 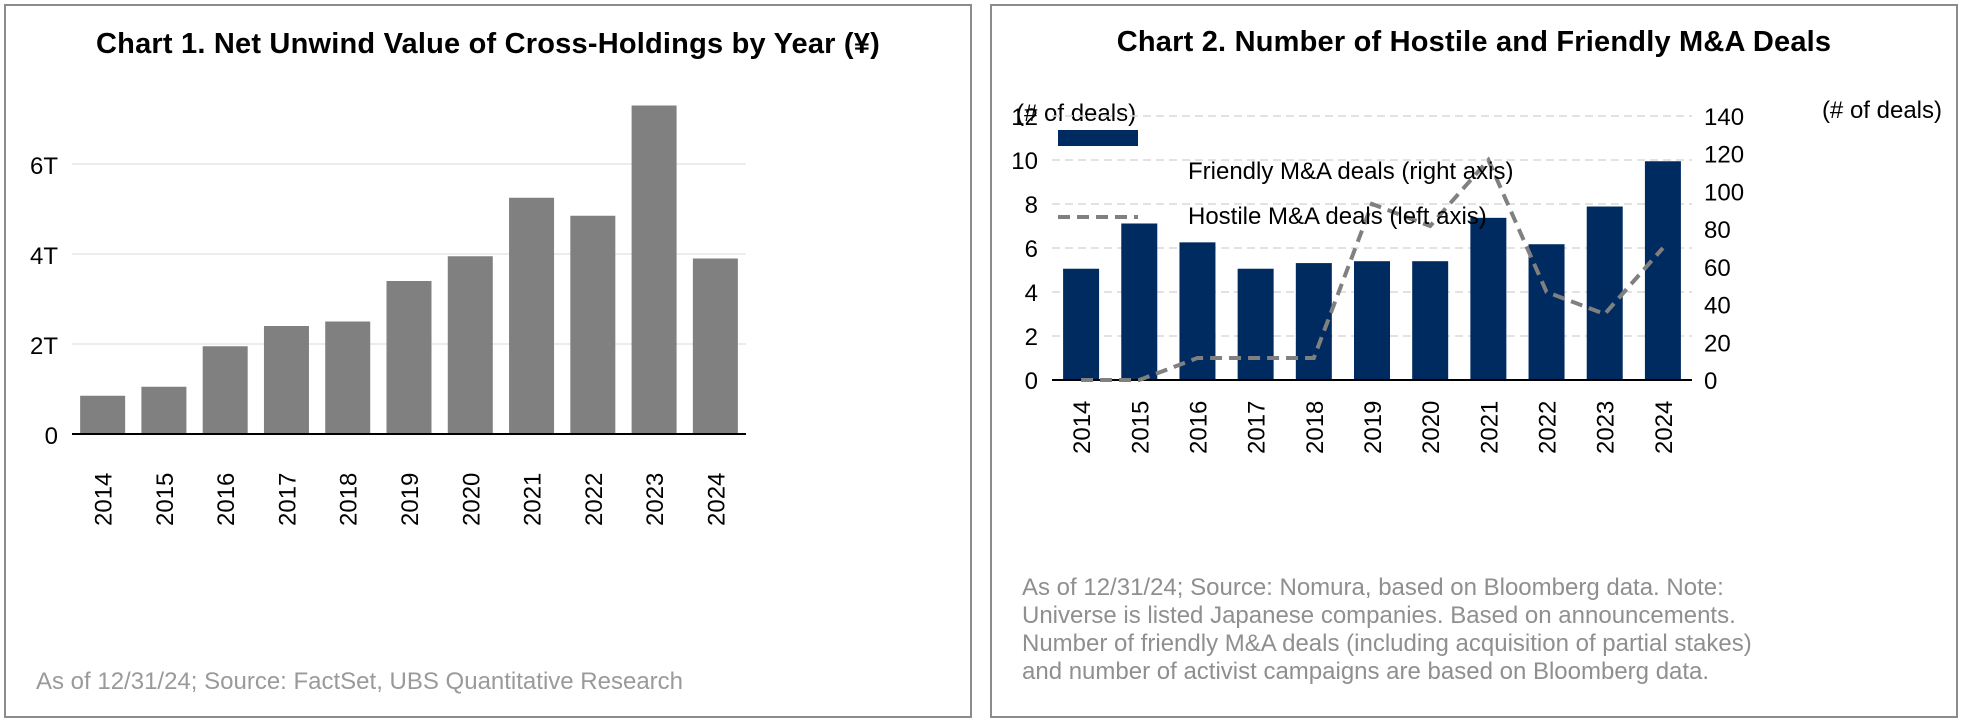 I want to click on left-y-tick-label: 12, so click(x=1024, y=117).